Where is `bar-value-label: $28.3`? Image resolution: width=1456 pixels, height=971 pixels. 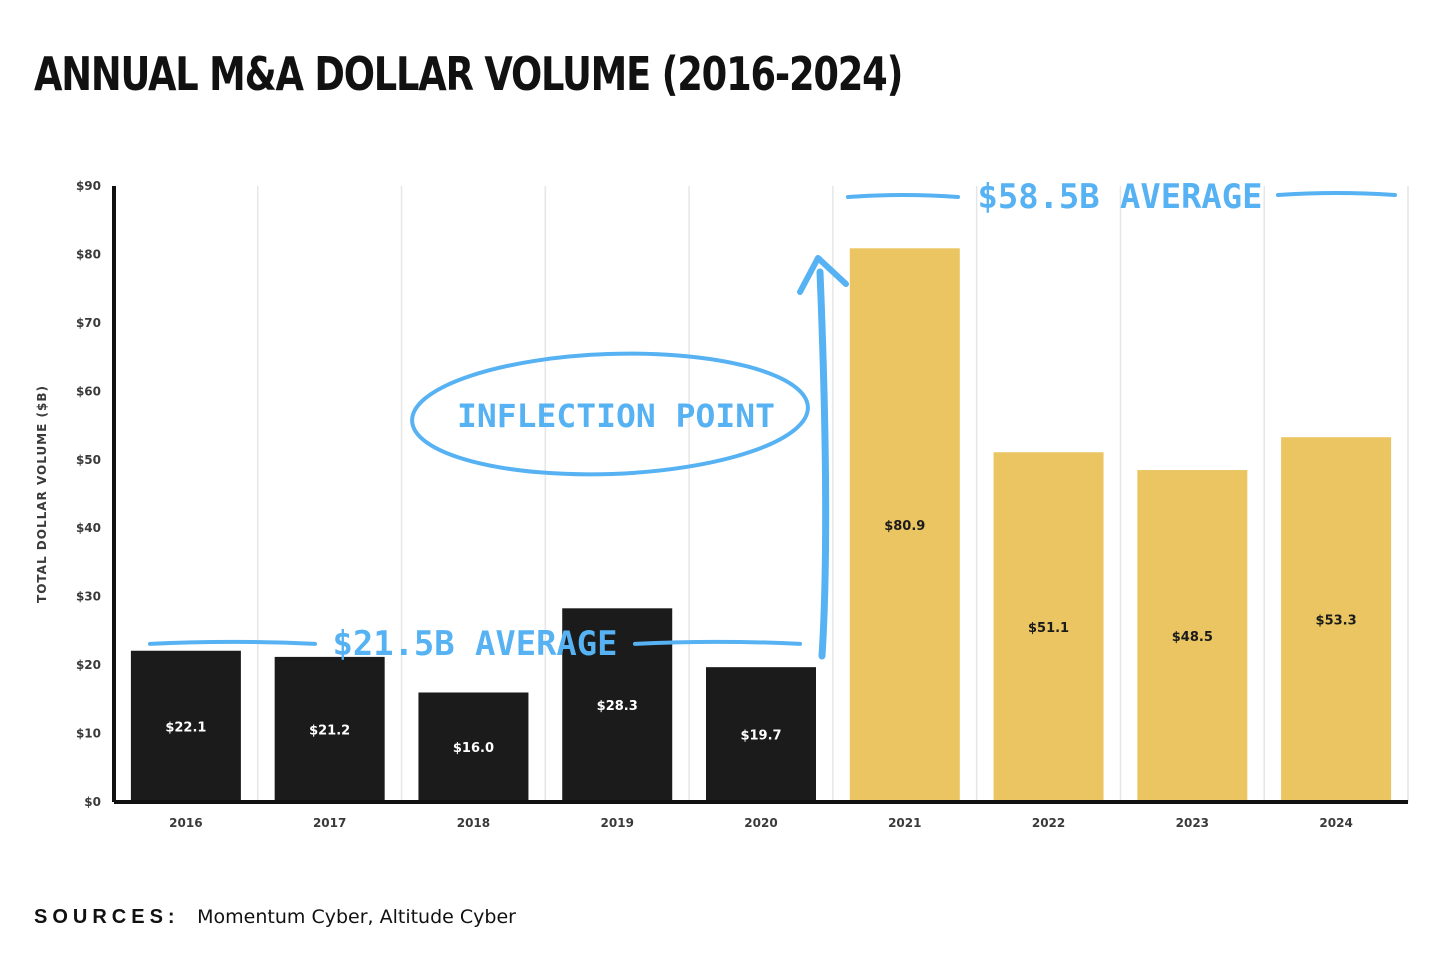 bar-value-label: $28.3 is located at coordinates (617, 706).